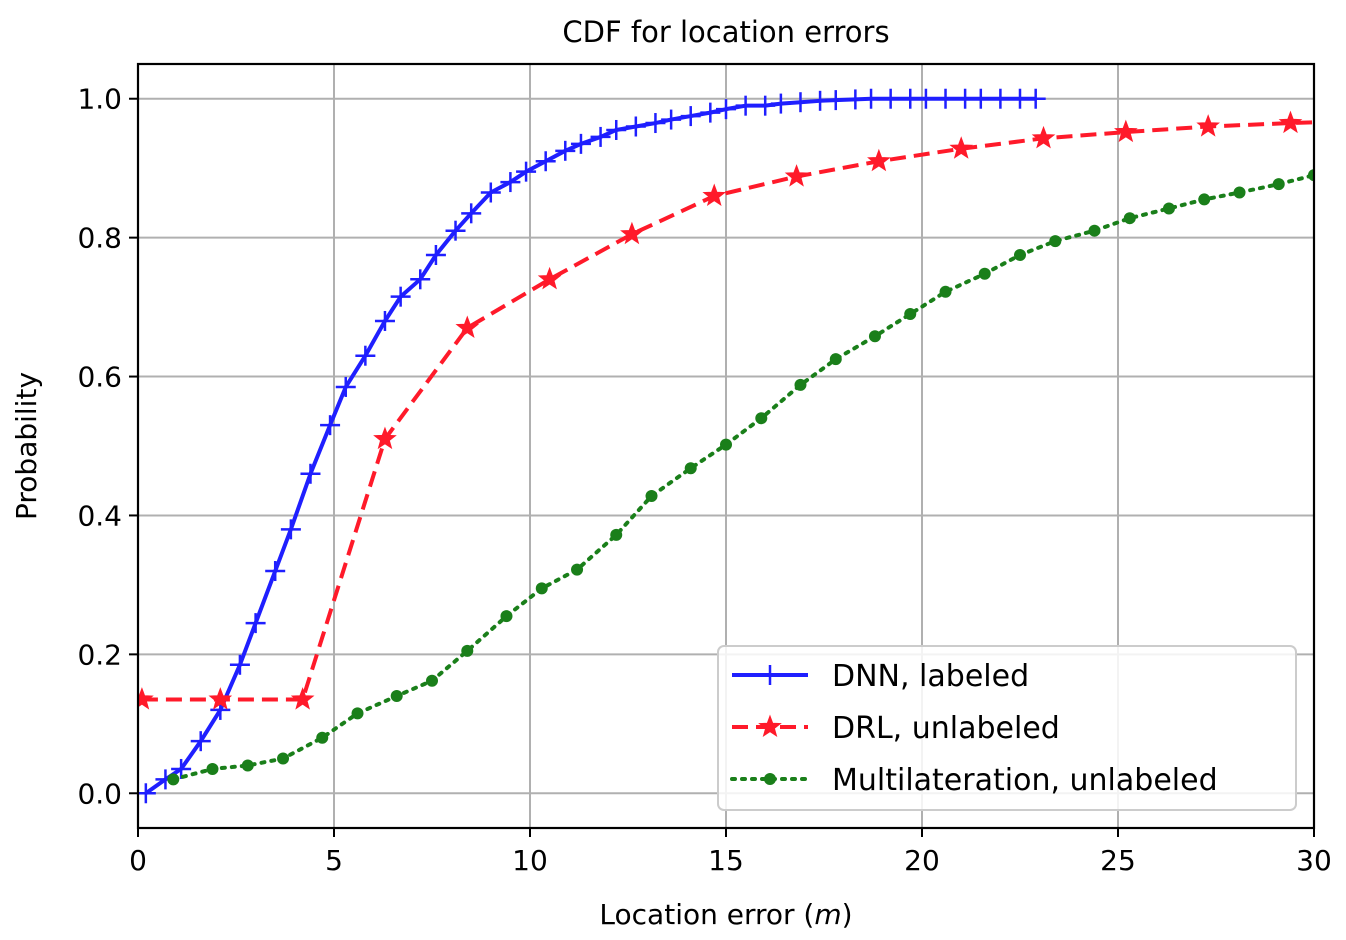 The width and height of the screenshot is (1346, 940). What do you see at coordinates (99, 238) in the screenshot?
I see `y-tick-label: 0.8` at bounding box center [99, 238].